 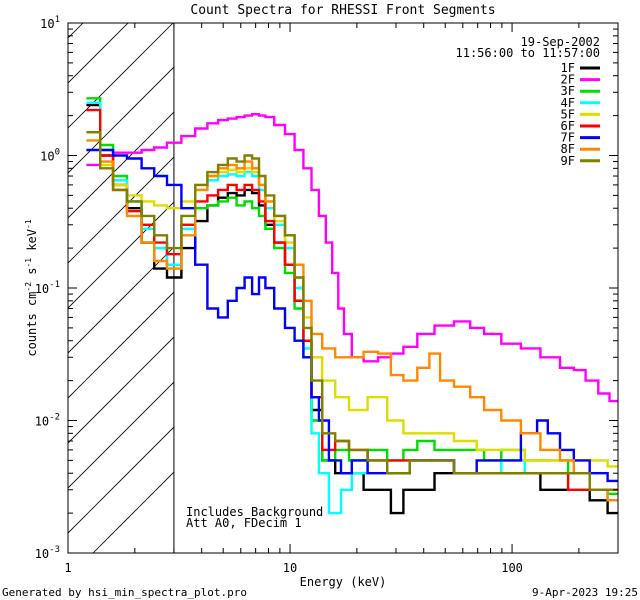 I want to click on y-axis-label-exp1: -2, so click(x=28, y=287).